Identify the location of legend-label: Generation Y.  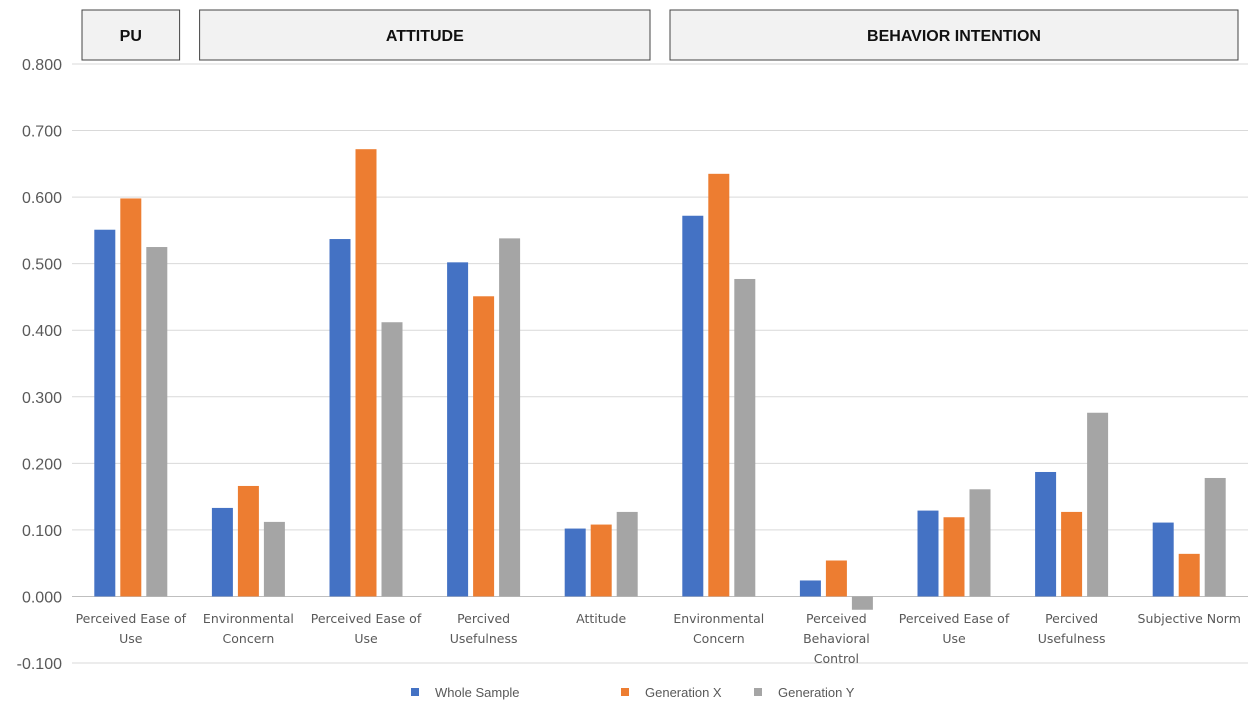
(816, 692).